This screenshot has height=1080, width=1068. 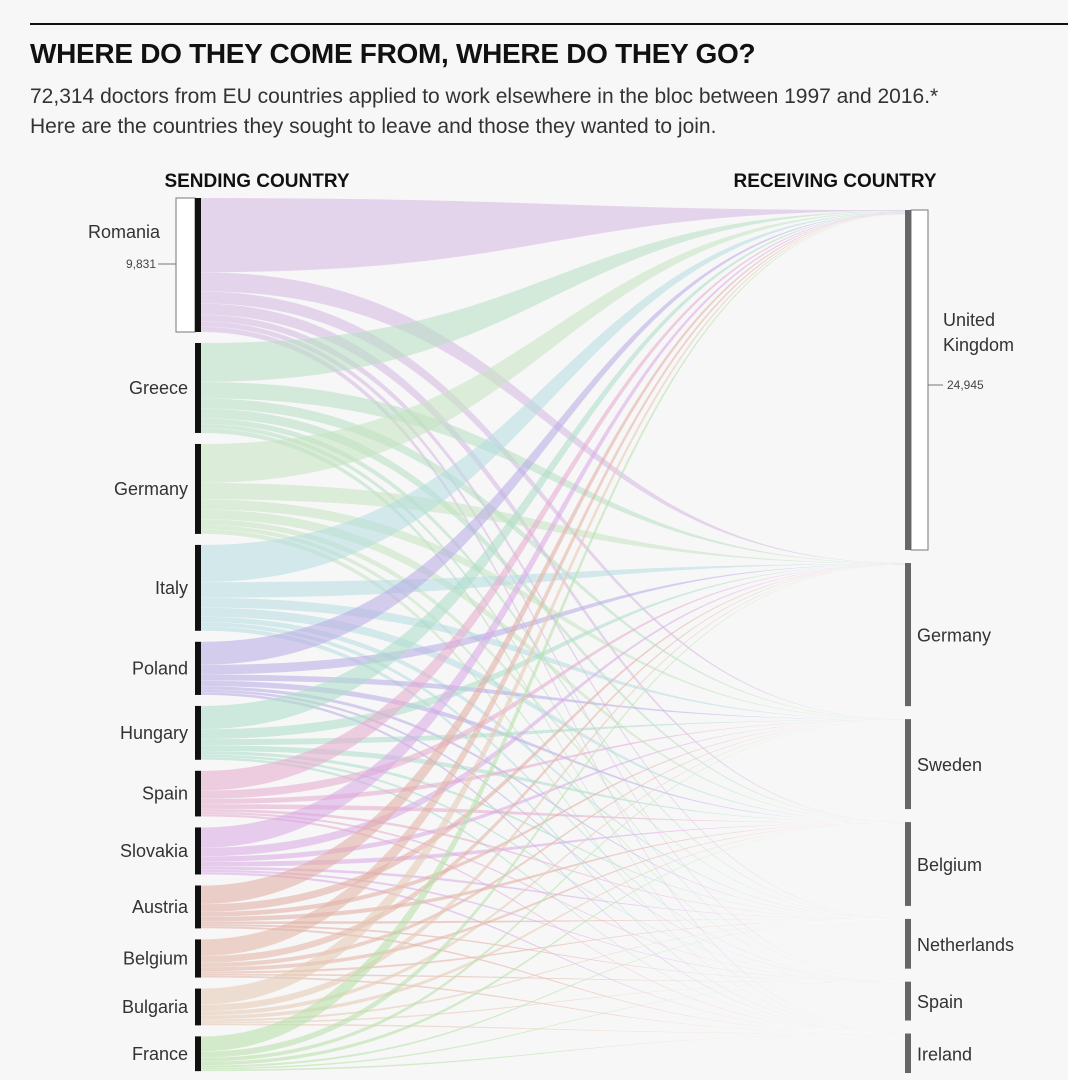 What do you see at coordinates (978, 345) in the screenshot?
I see `target-label-united-kingdom-line2: Kingdom` at bounding box center [978, 345].